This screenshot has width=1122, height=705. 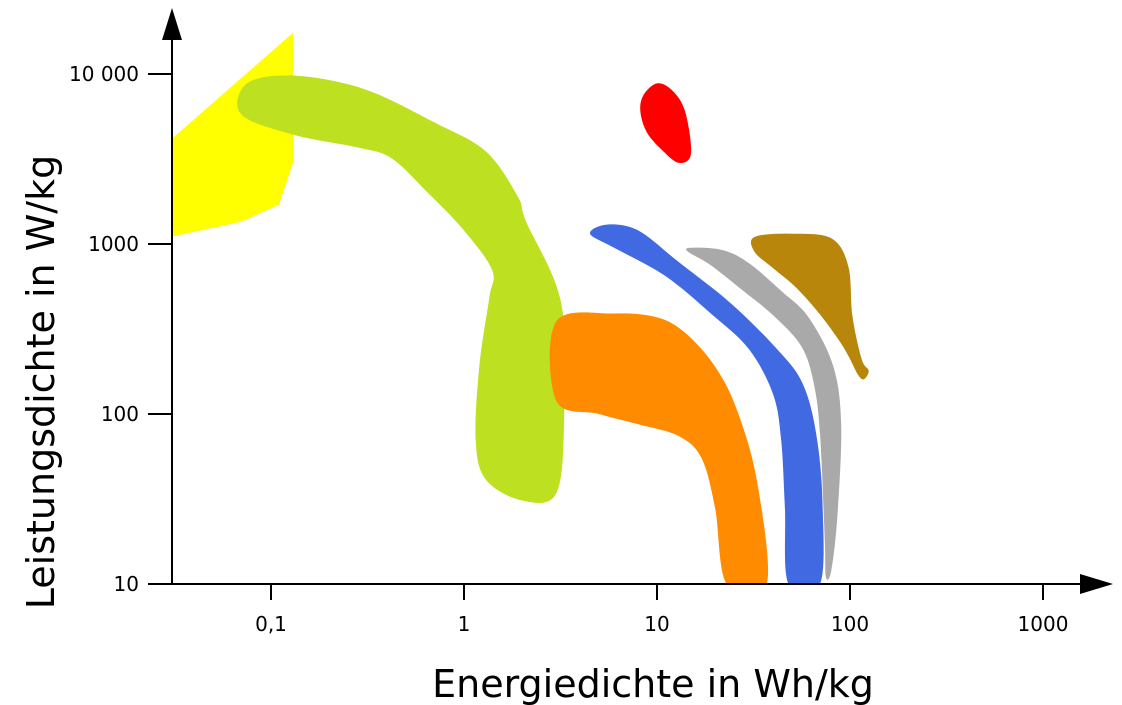 I want to click on region-darkgoldenrod, so click(x=809, y=306).